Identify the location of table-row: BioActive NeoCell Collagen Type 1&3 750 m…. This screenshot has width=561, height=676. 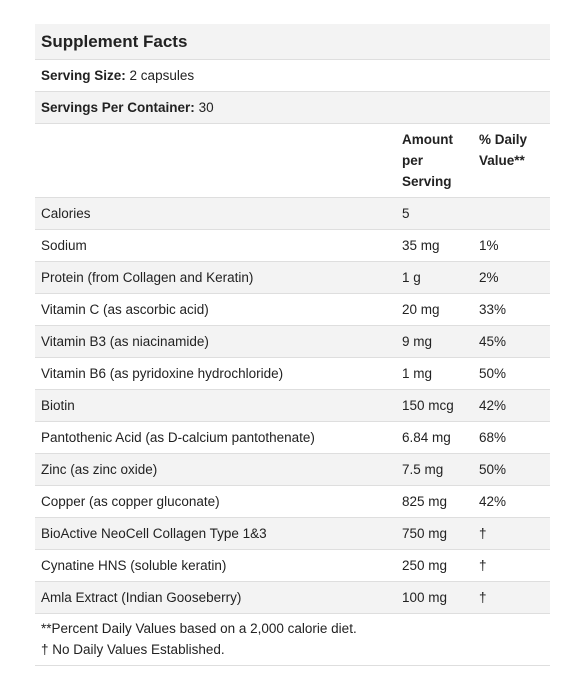
(293, 533).